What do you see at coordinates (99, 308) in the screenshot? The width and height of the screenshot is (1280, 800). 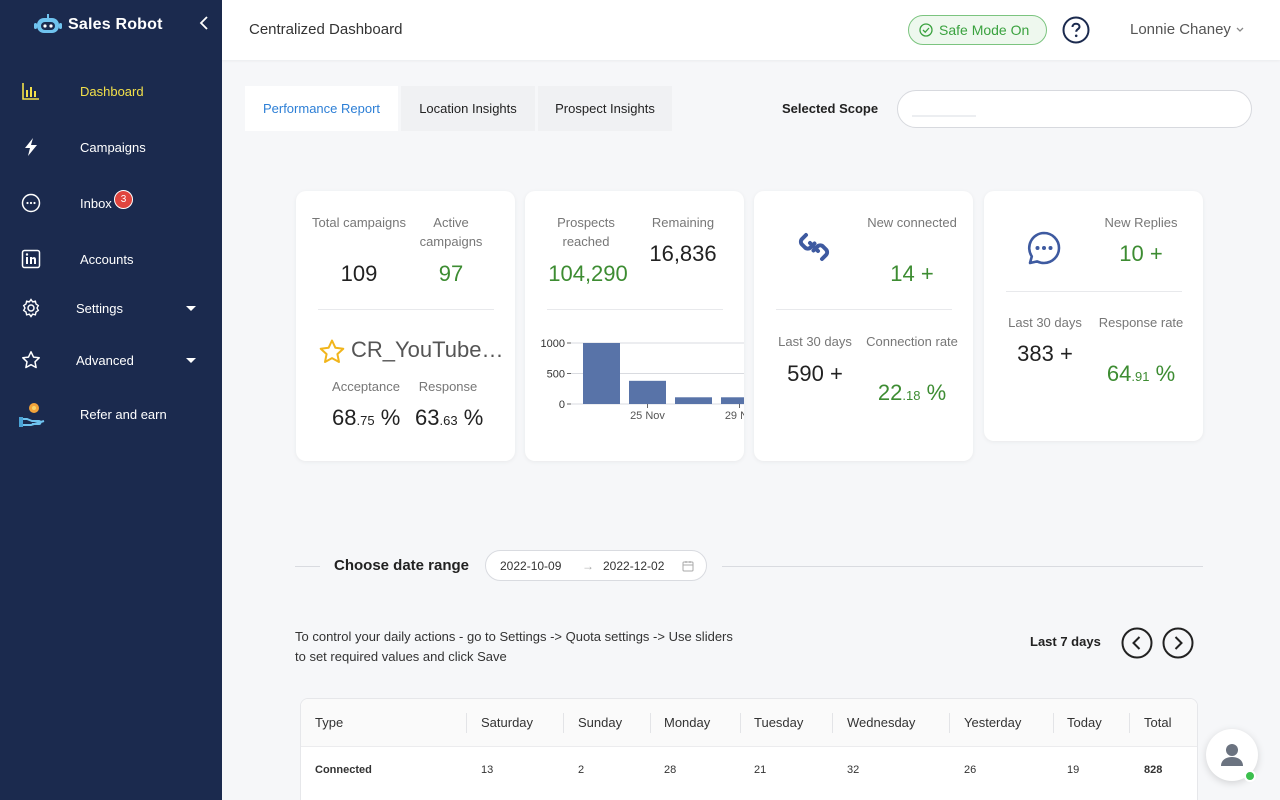 I see `sidebar-item-label: Settings` at bounding box center [99, 308].